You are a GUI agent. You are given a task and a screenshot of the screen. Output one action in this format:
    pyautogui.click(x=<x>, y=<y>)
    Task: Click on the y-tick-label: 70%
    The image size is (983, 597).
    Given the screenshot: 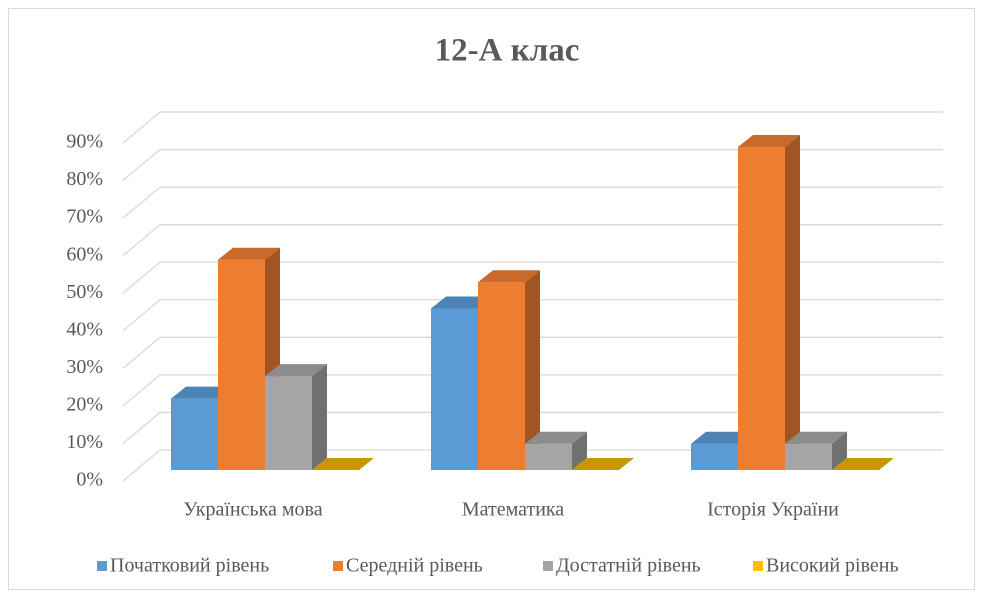 What is the action you would take?
    pyautogui.click(x=84, y=217)
    